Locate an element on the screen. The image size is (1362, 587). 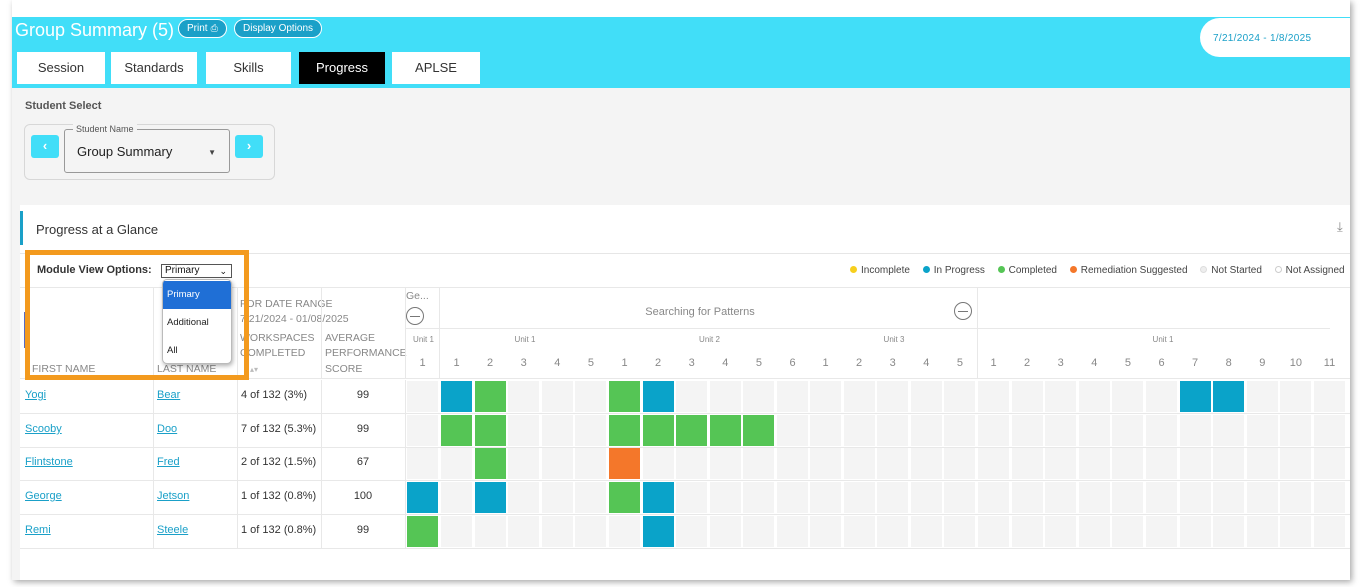
module-view-select: Primary ⌄ is located at coordinates (196, 271).